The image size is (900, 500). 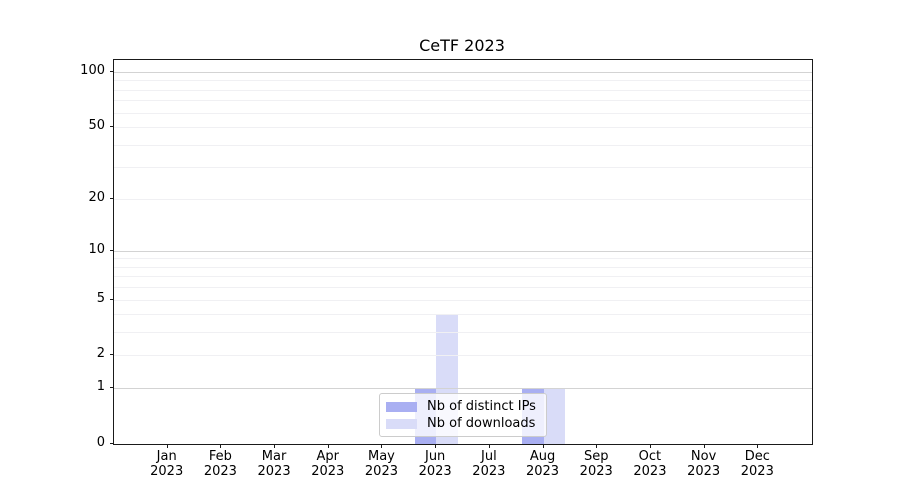 I want to click on legend-entry-distinct-ips: Nb of distinct IPs, so click(x=463, y=406).